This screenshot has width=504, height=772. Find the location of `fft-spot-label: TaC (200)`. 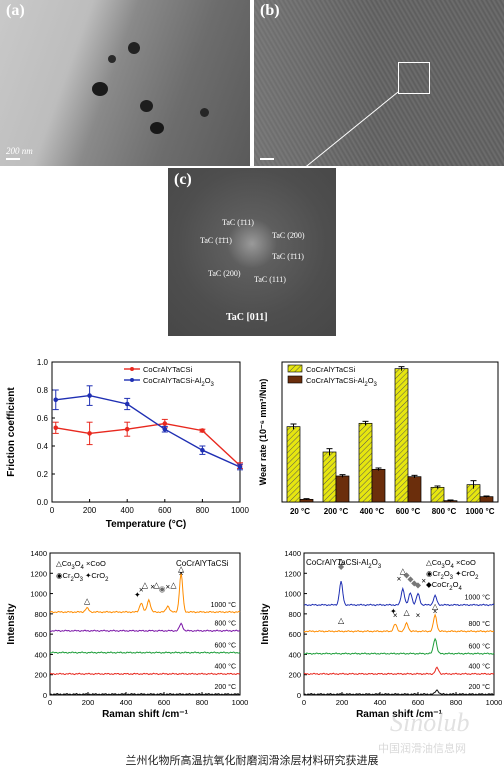

fft-spot-label: TaC (200) is located at coordinates (224, 273).